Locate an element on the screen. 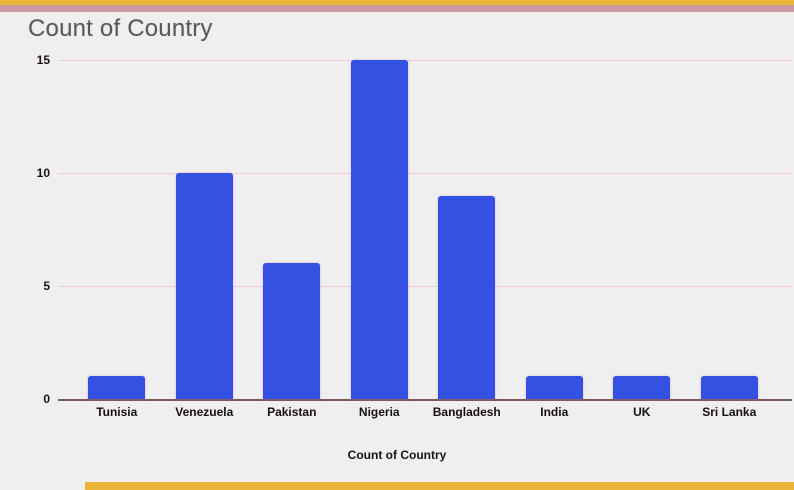 This screenshot has width=794, height=490. chart-title: Count of Country is located at coordinates (120, 28).